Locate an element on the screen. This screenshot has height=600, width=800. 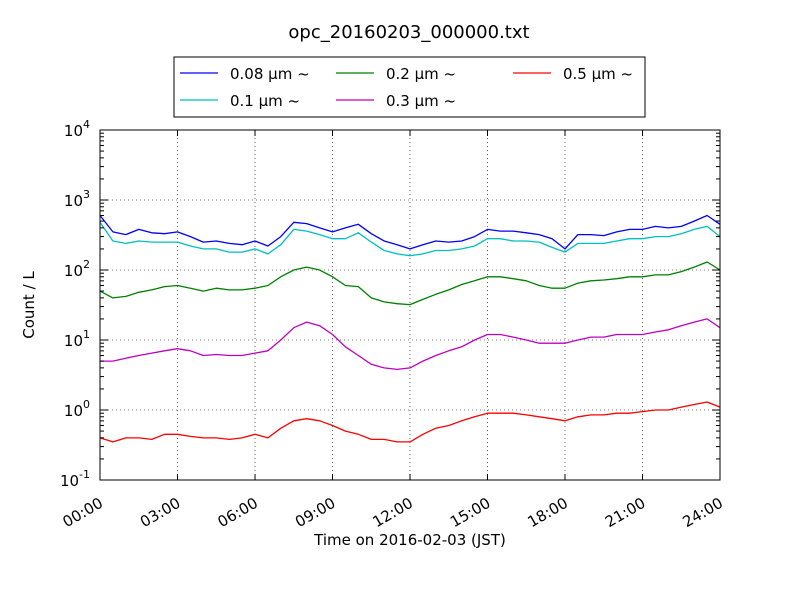
chart-title: opc_20160203_000000.txt is located at coordinates (408, 32).